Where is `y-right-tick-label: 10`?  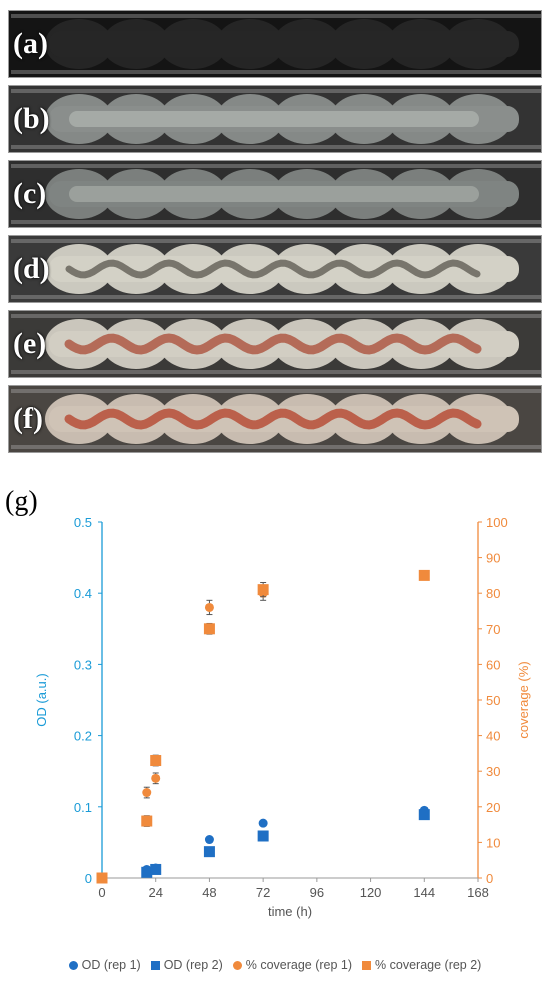 y-right-tick-label: 10 is located at coordinates (493, 842).